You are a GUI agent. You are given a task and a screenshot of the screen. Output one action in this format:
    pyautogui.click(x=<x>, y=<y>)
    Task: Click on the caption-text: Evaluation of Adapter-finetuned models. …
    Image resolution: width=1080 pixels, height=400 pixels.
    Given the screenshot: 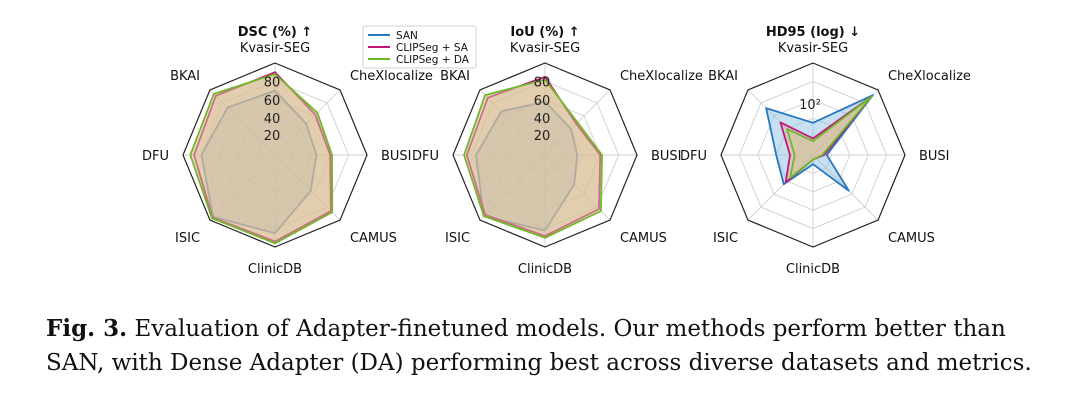 What is the action you would take?
    pyautogui.click(x=539, y=346)
    